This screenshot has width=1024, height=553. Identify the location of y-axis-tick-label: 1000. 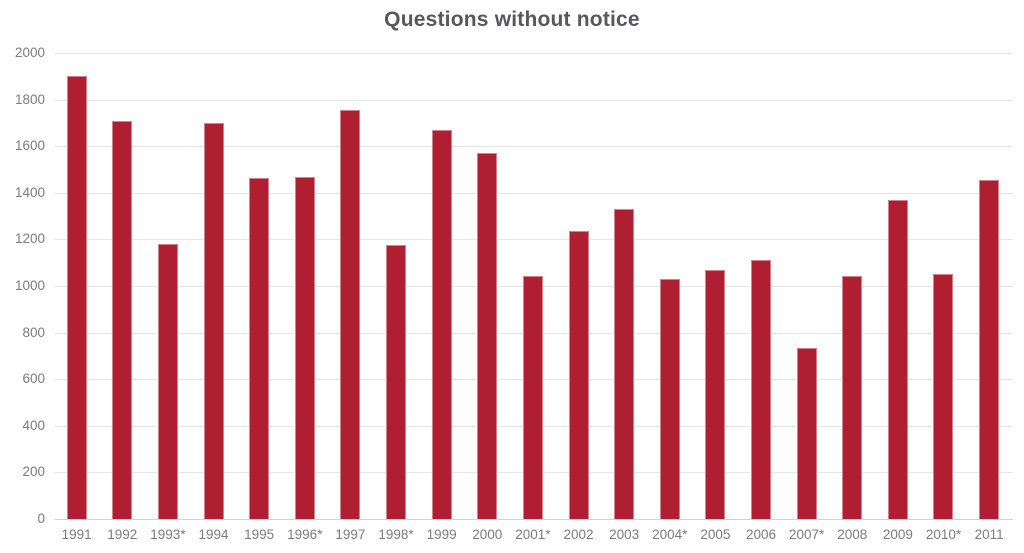
(29, 285).